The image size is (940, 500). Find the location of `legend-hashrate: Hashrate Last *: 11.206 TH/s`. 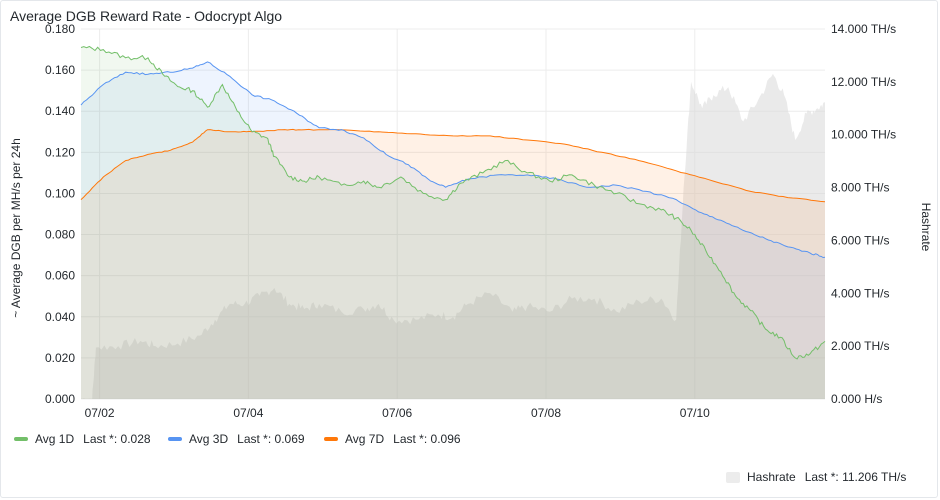

legend-hashrate: Hashrate Last *: 11.206 TH/s is located at coordinates (821, 477).